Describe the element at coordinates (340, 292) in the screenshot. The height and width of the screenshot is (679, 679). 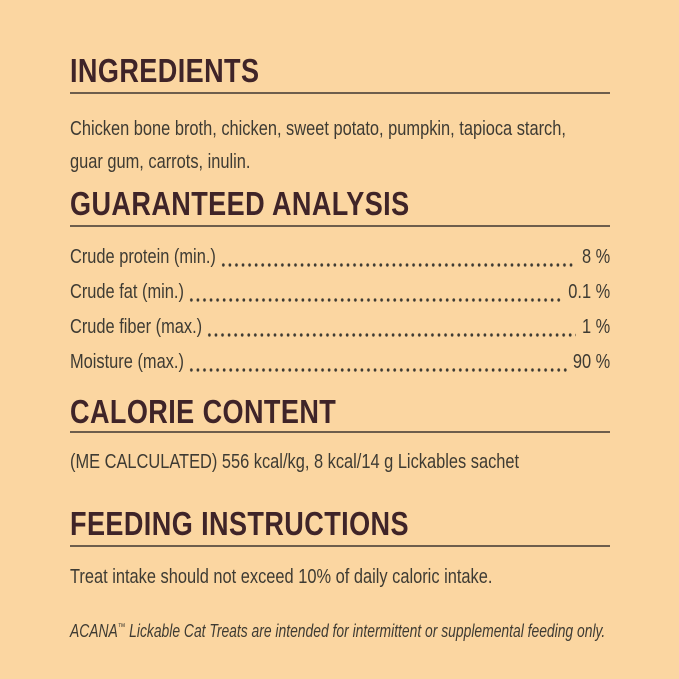
I see `table-row: Crude fat (min.) 0.1 %` at that location.